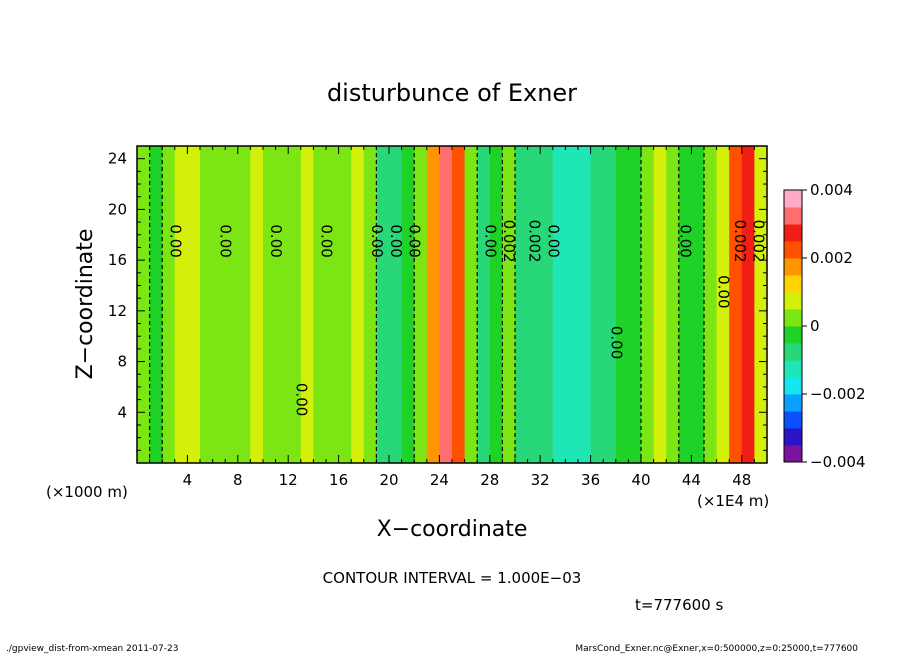 This screenshot has height=654, width=904. What do you see at coordinates (838, 394) in the screenshot?
I see `colorbar-label: −0.002` at bounding box center [838, 394].